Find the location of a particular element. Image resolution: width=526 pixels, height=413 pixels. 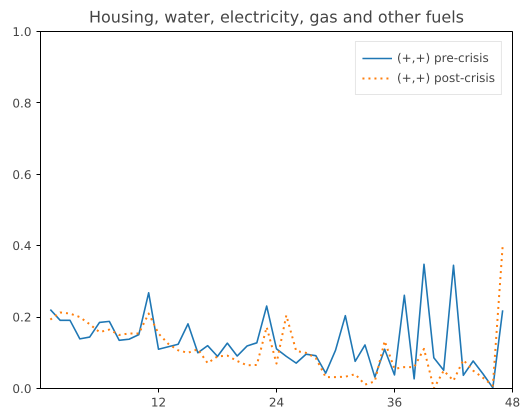

y-tick-label: 0.4 is located at coordinates (22, 246).